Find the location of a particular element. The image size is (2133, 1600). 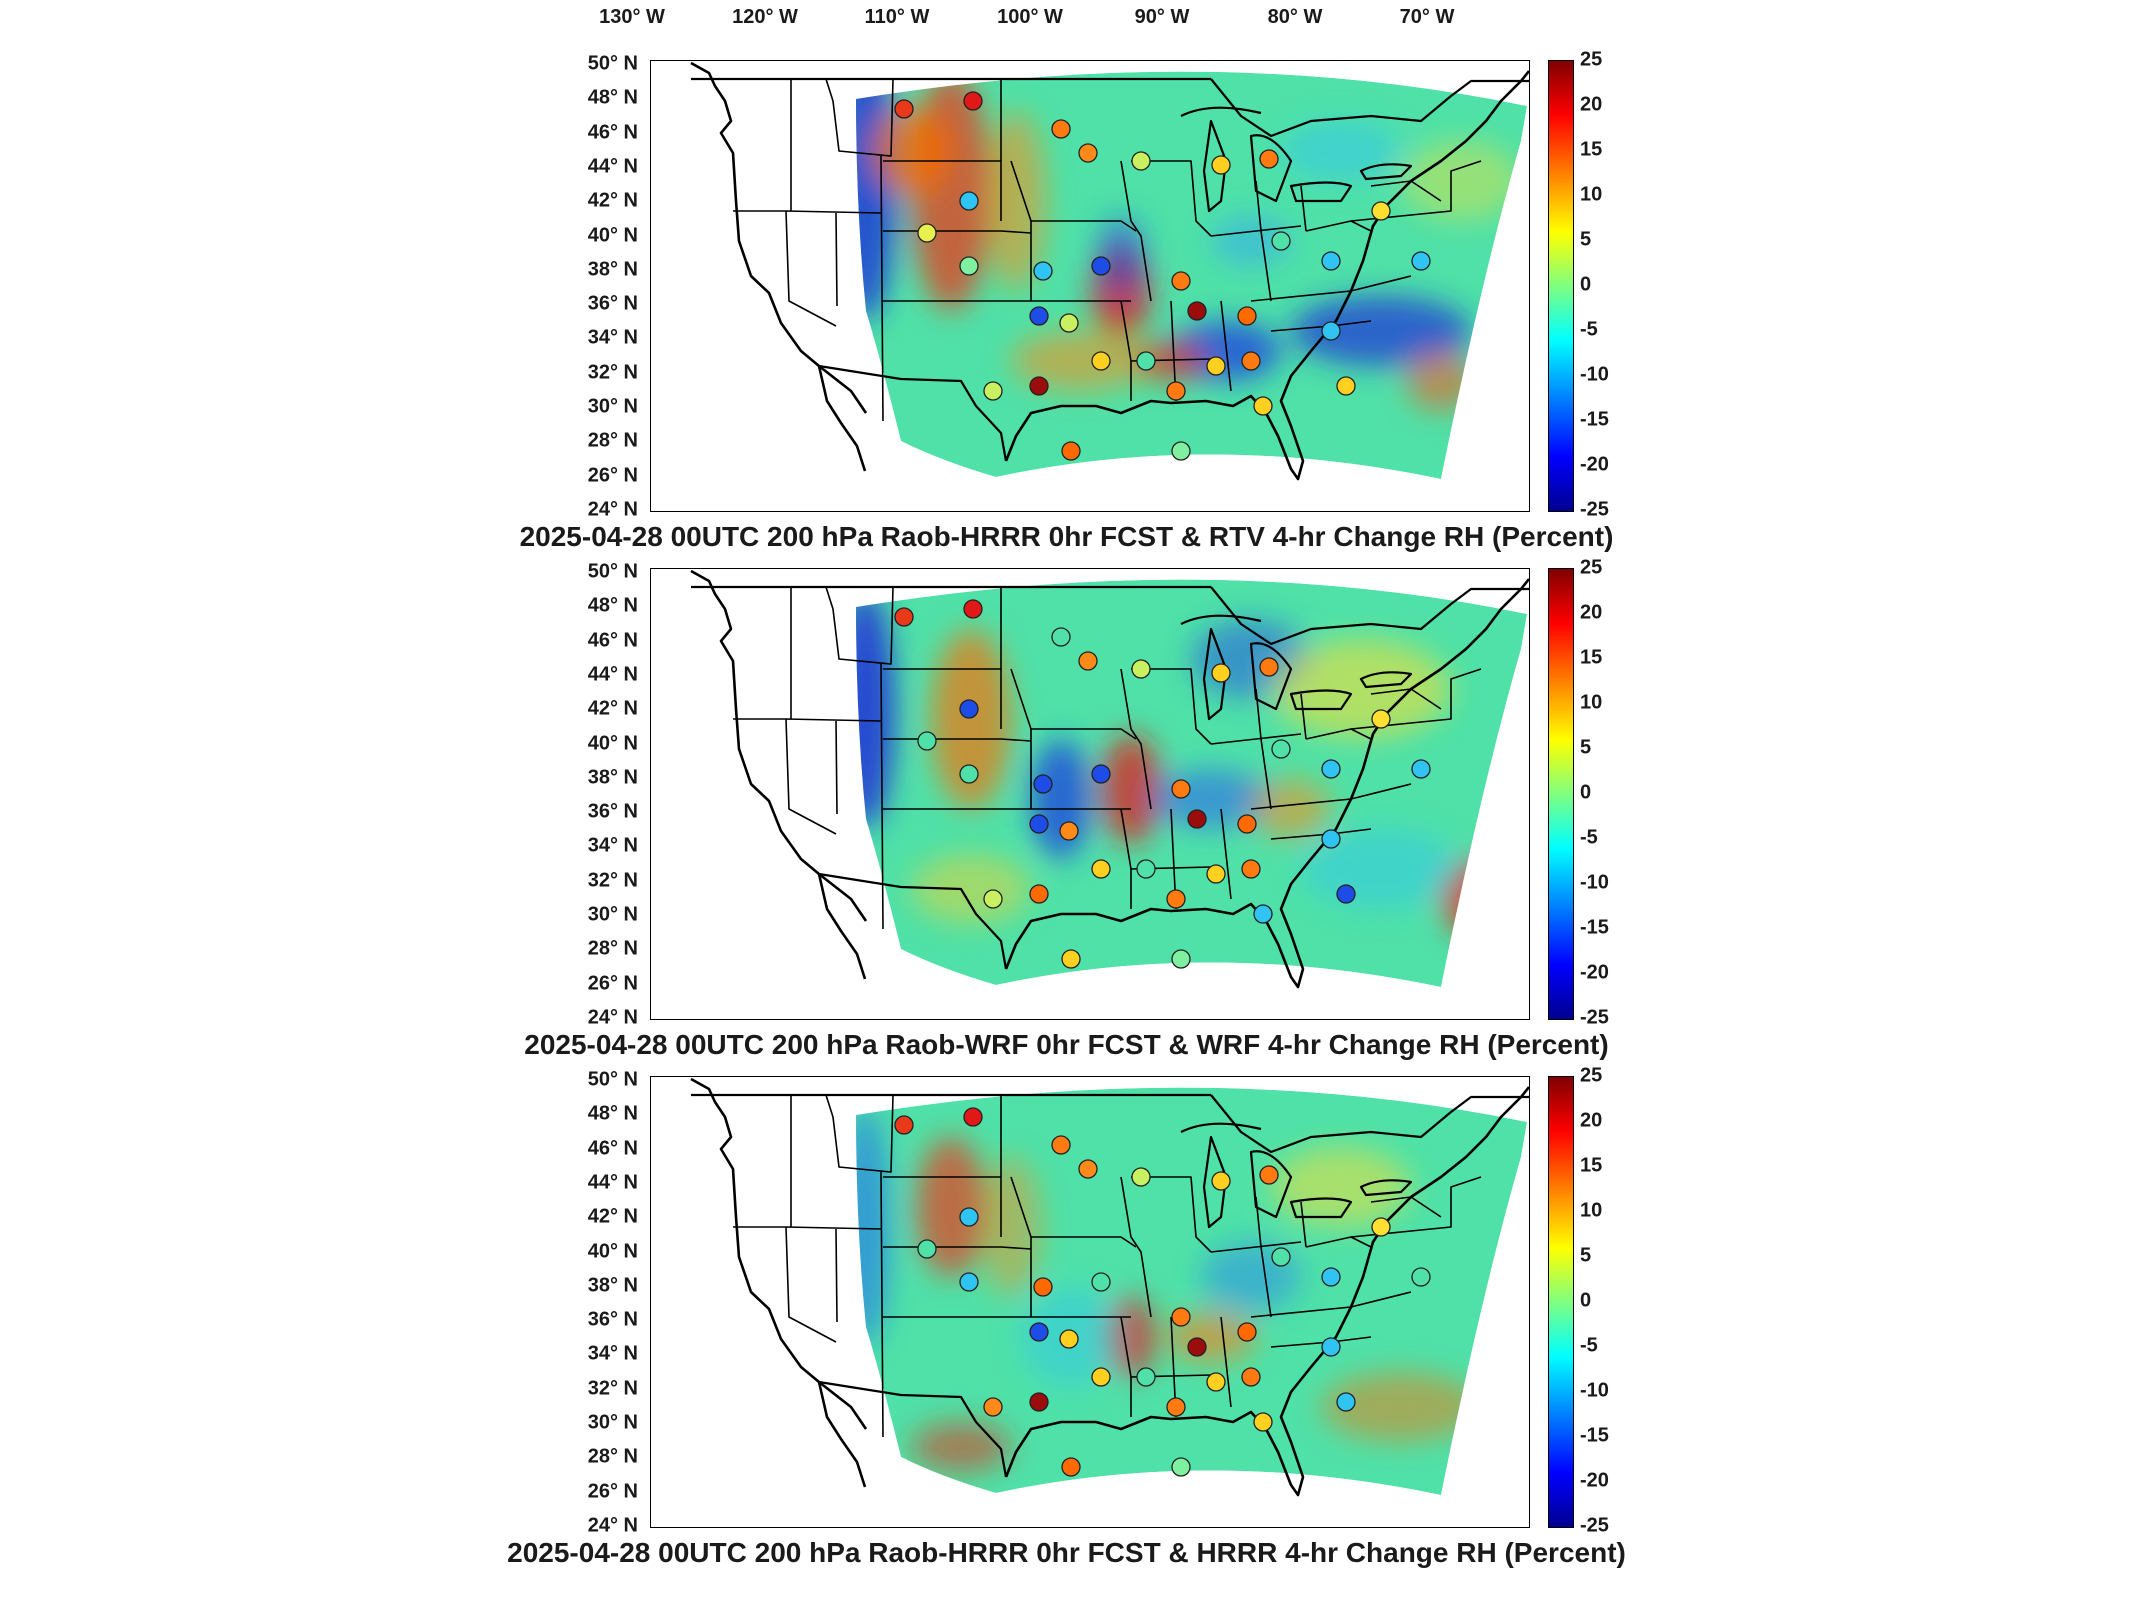

longitude-label: 70° W is located at coordinates (1427, 17).